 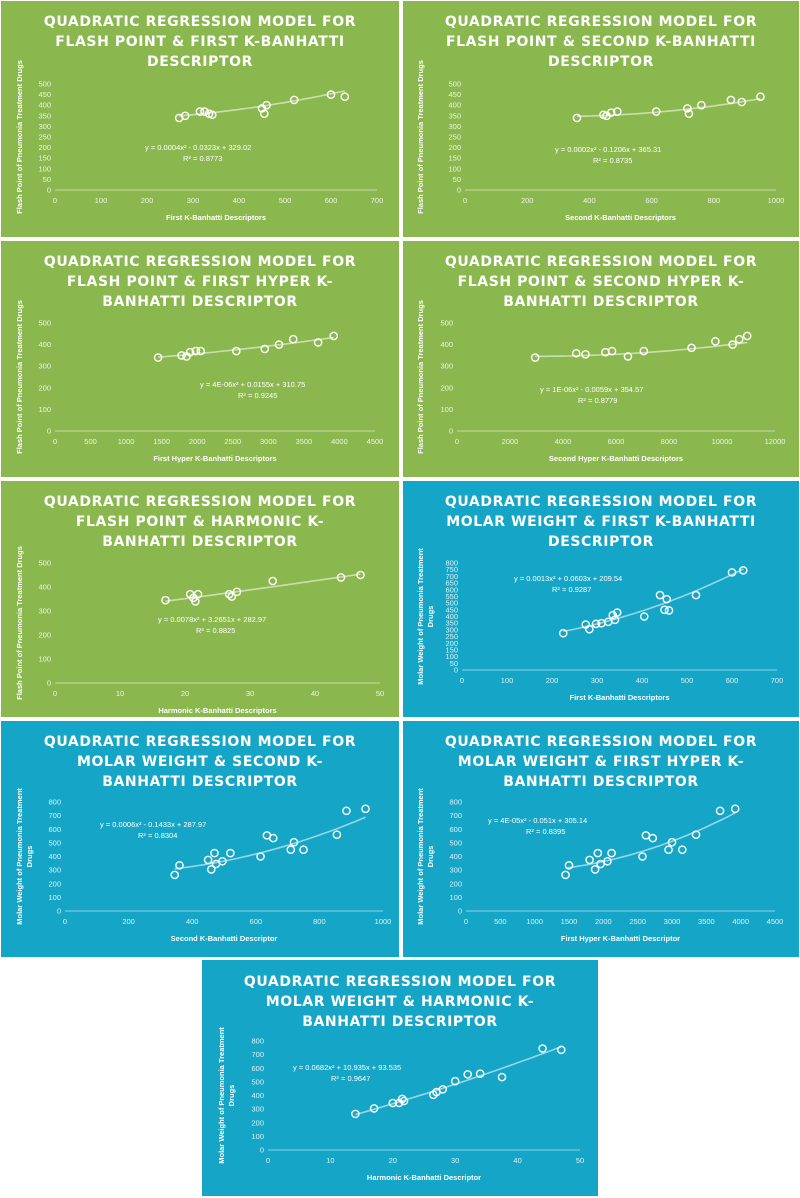 What do you see at coordinates (47, 179) in the screenshot?
I see `y-tick-label: 50` at bounding box center [47, 179].